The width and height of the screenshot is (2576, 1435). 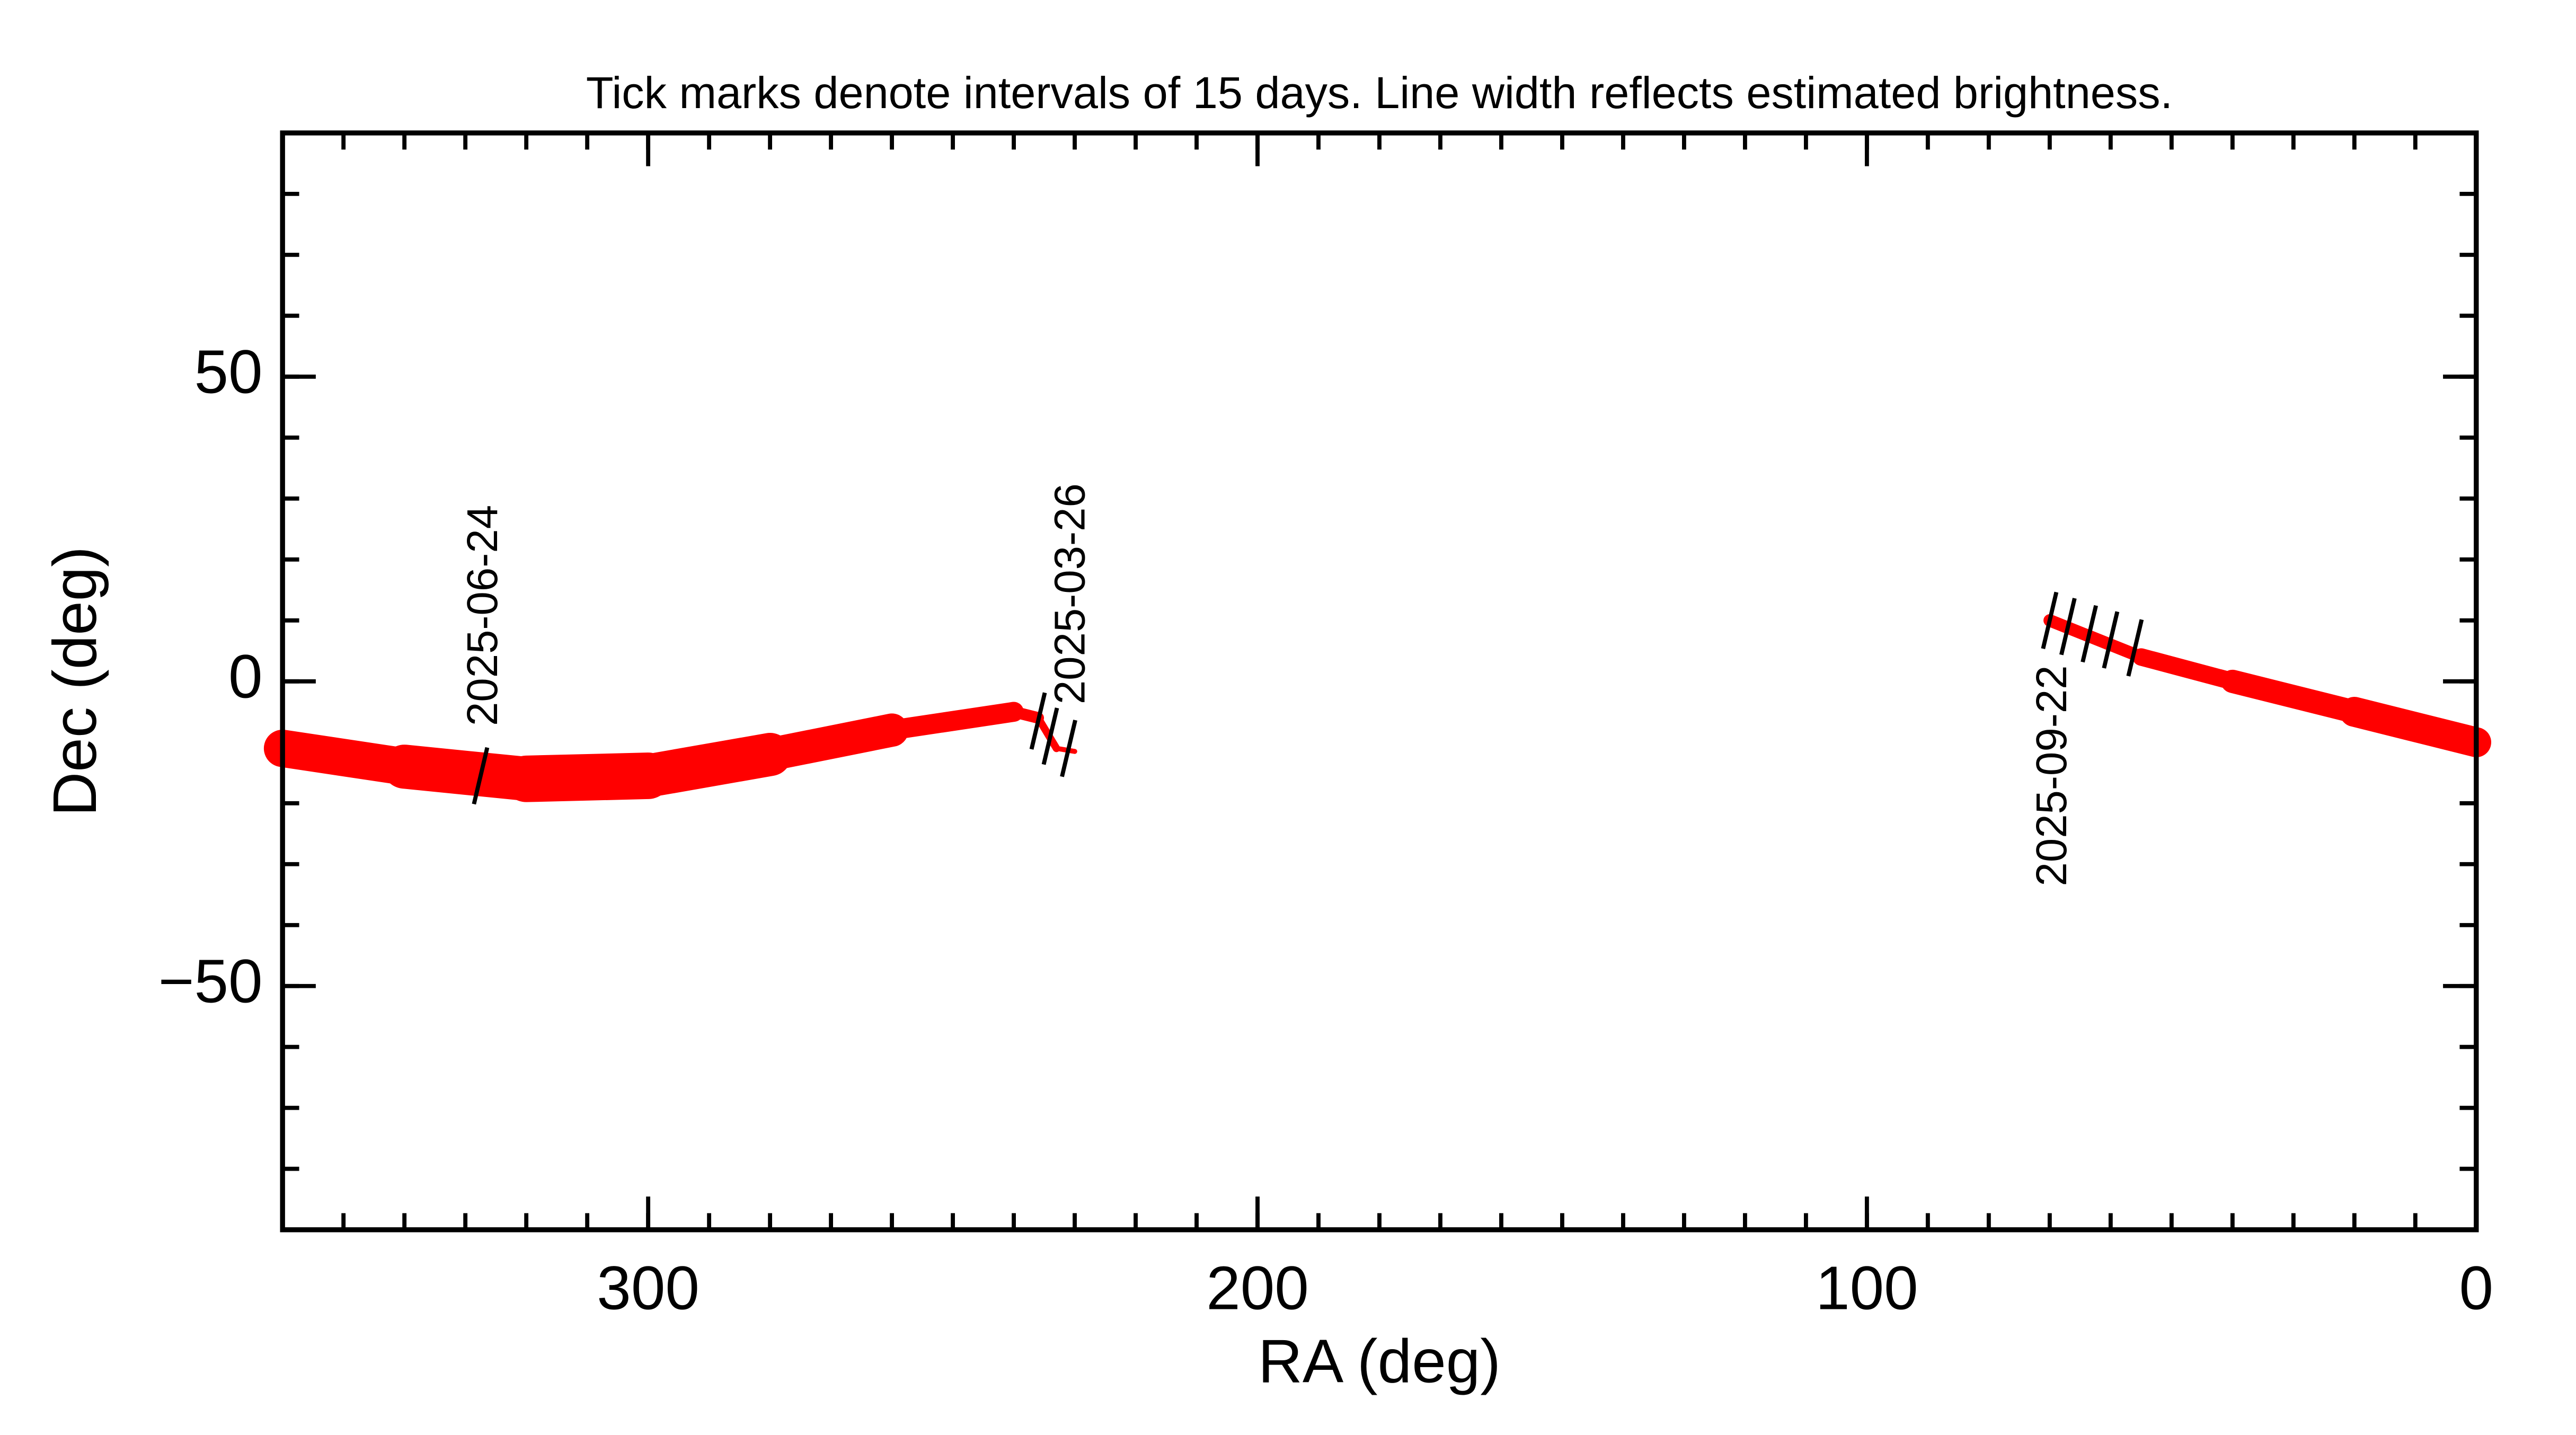 I want to click on y-tick-label: −50, so click(x=210, y=981).